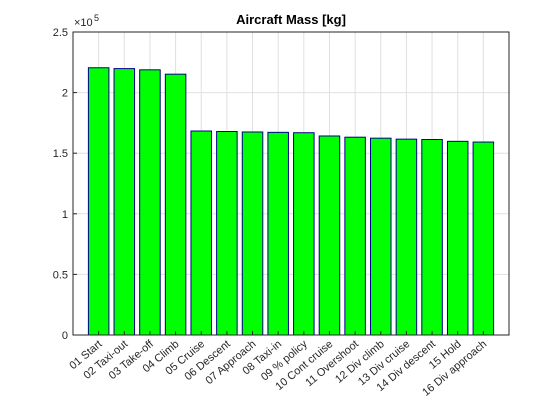 The height and width of the screenshot is (420, 560). I want to click on y-tick-label: 1.5, so click(60, 154).